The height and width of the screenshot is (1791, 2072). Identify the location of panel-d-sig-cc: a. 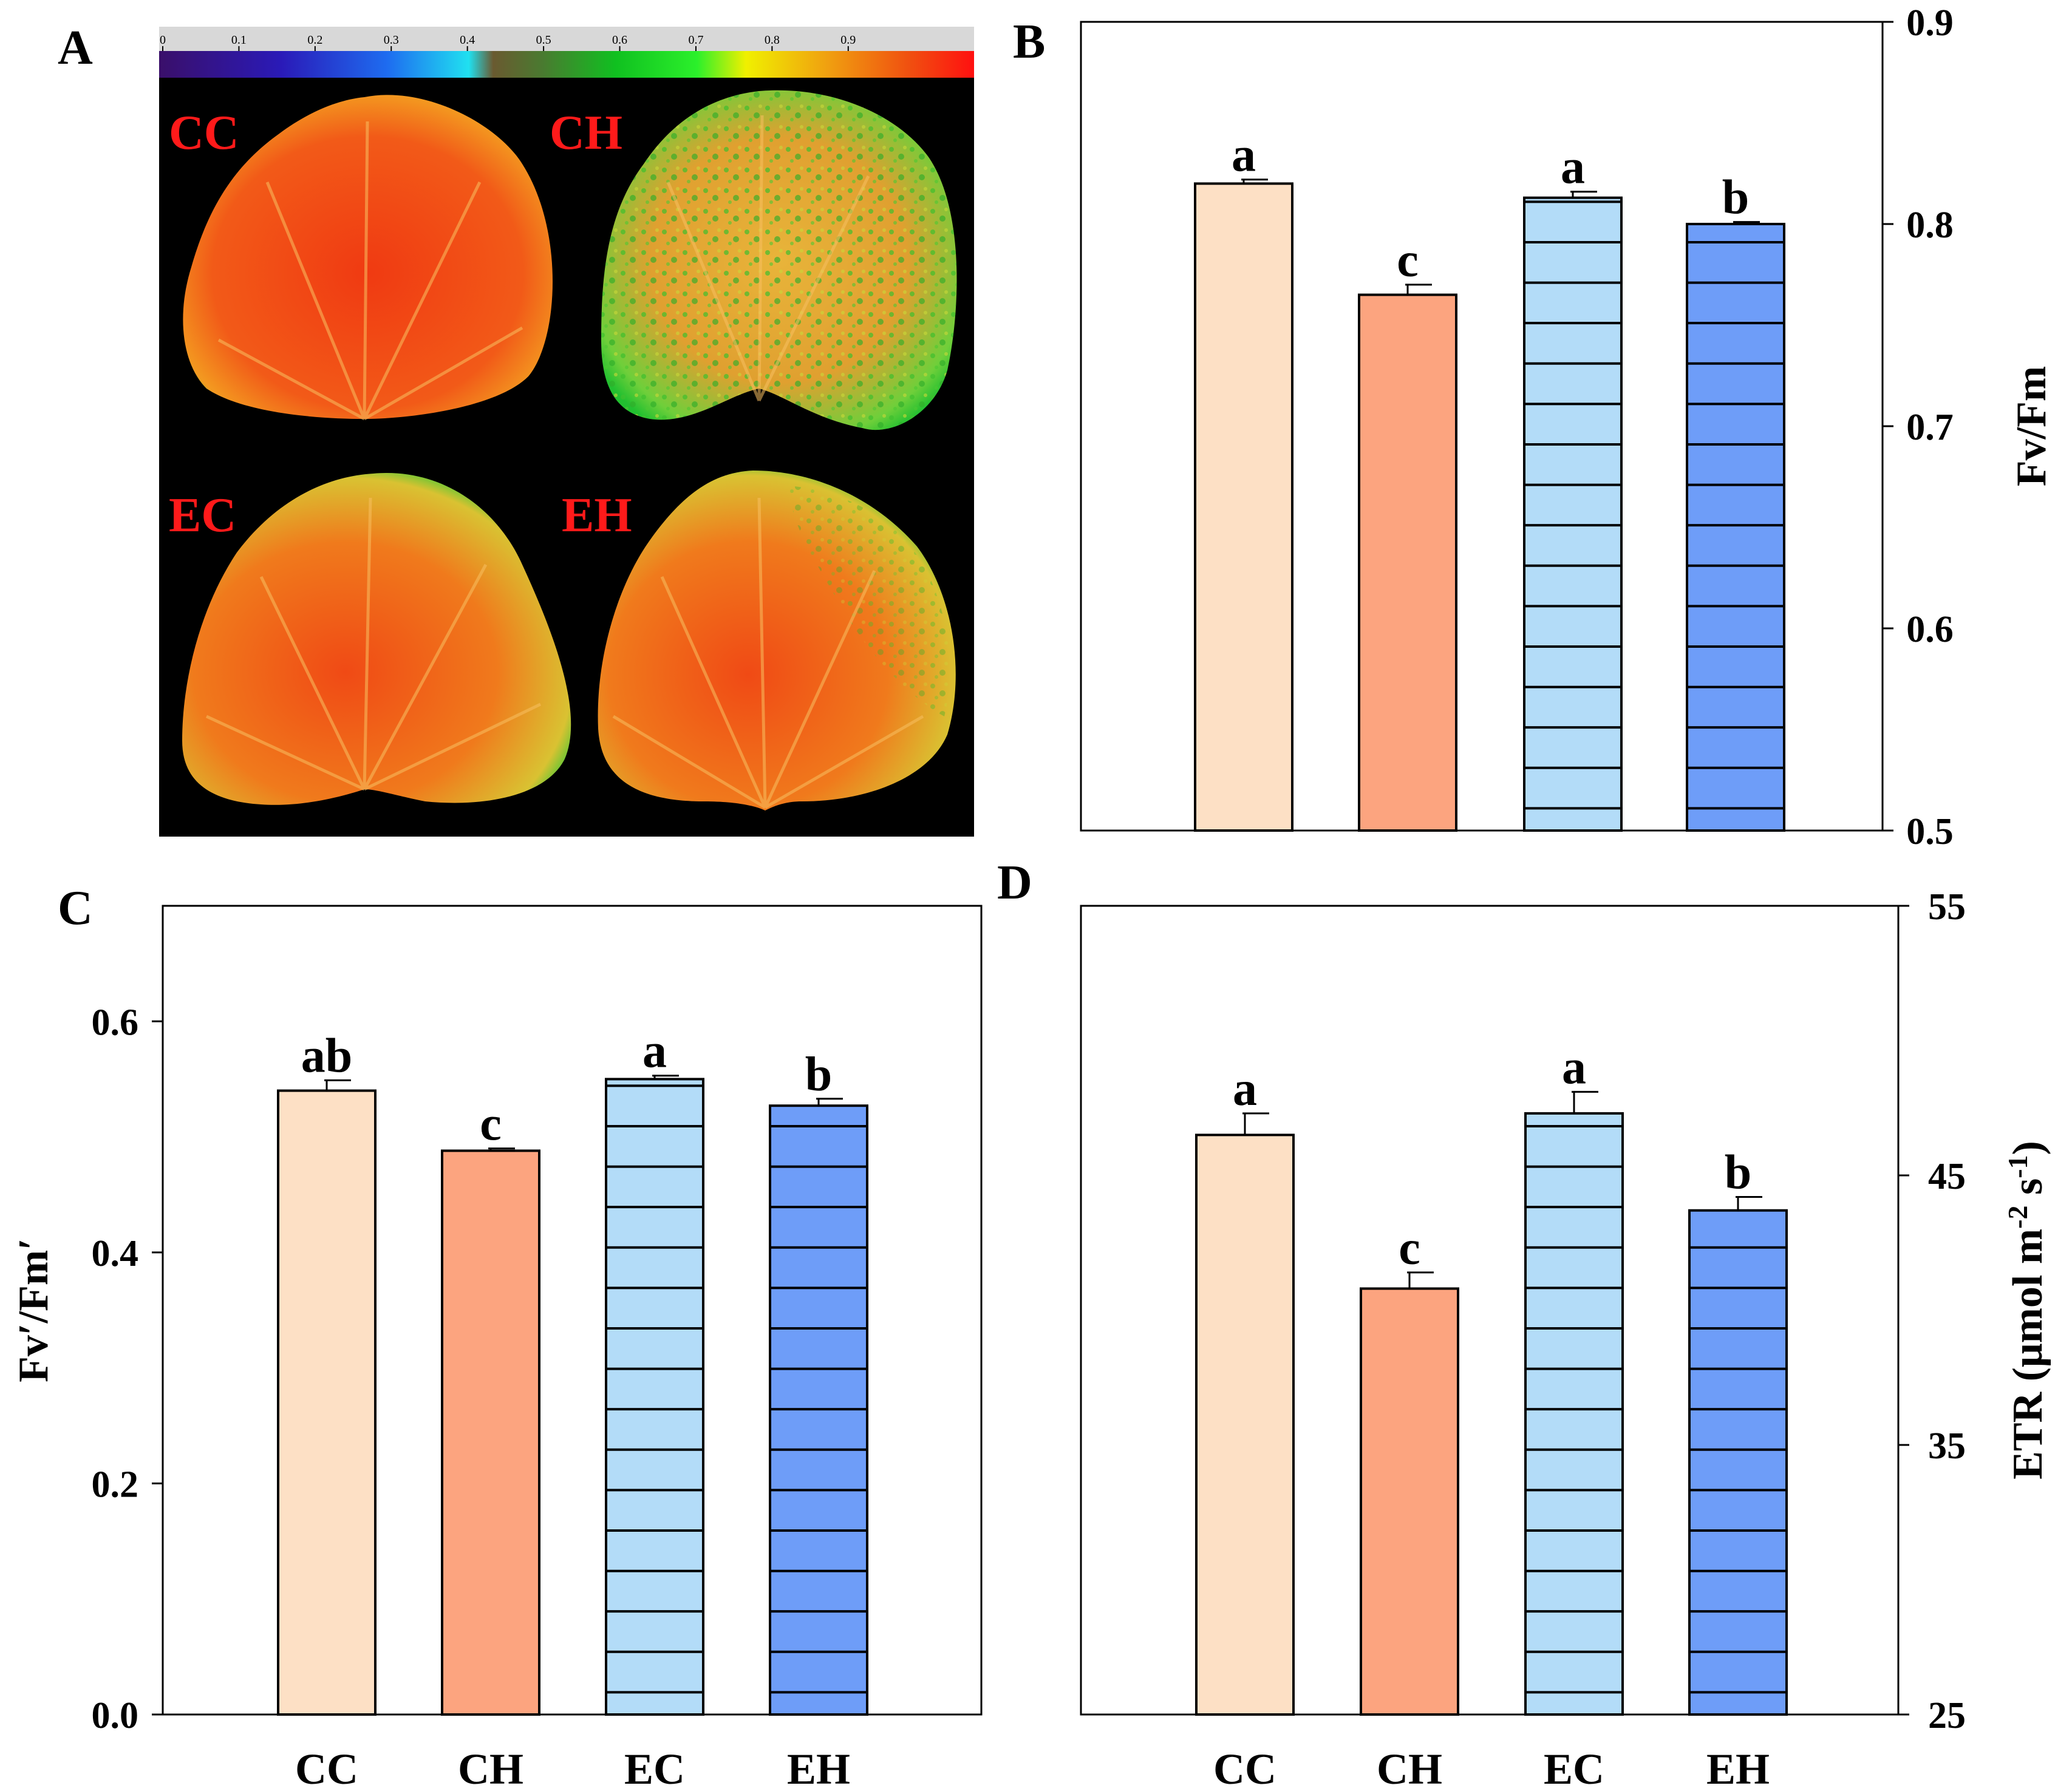
(1245, 1089).